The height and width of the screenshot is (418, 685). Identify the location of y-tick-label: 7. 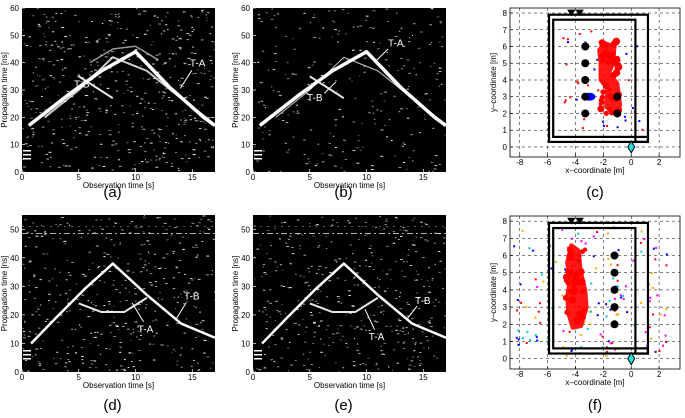
(505, 30).